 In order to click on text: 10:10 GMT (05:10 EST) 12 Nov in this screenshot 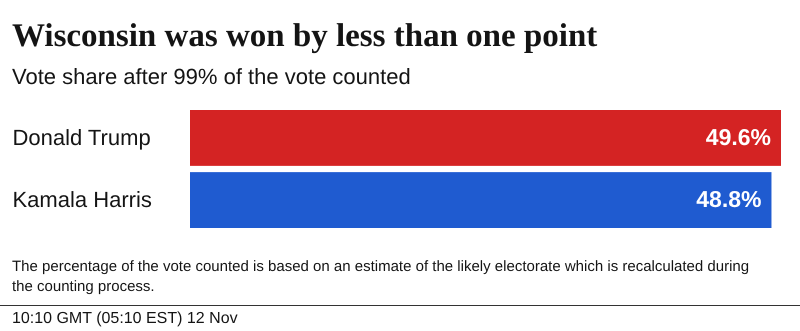, I will do `click(400, 316)`.